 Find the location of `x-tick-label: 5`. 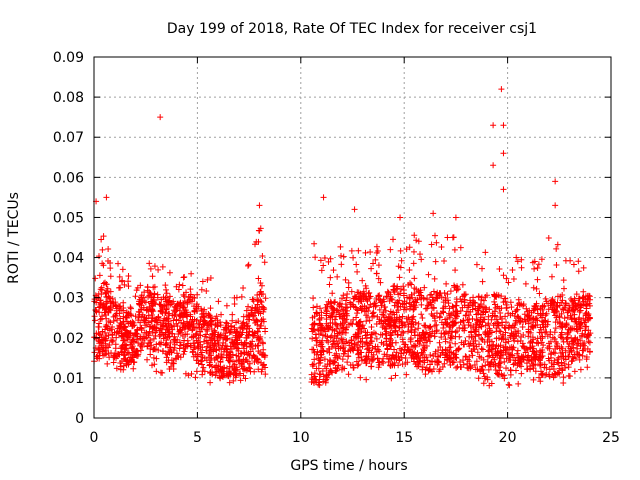

x-tick-label: 5 is located at coordinates (197, 438).